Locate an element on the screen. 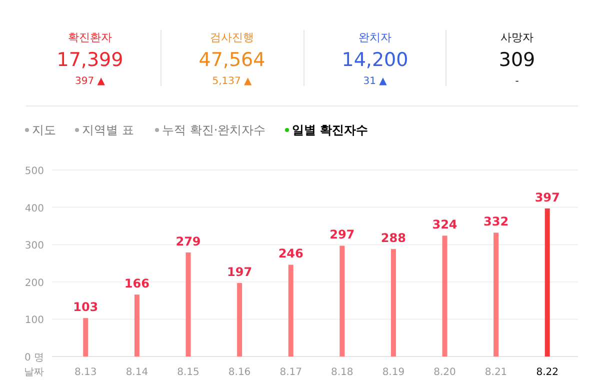 The image size is (600, 380). text: 일별 확진자수 is located at coordinates (330, 130).